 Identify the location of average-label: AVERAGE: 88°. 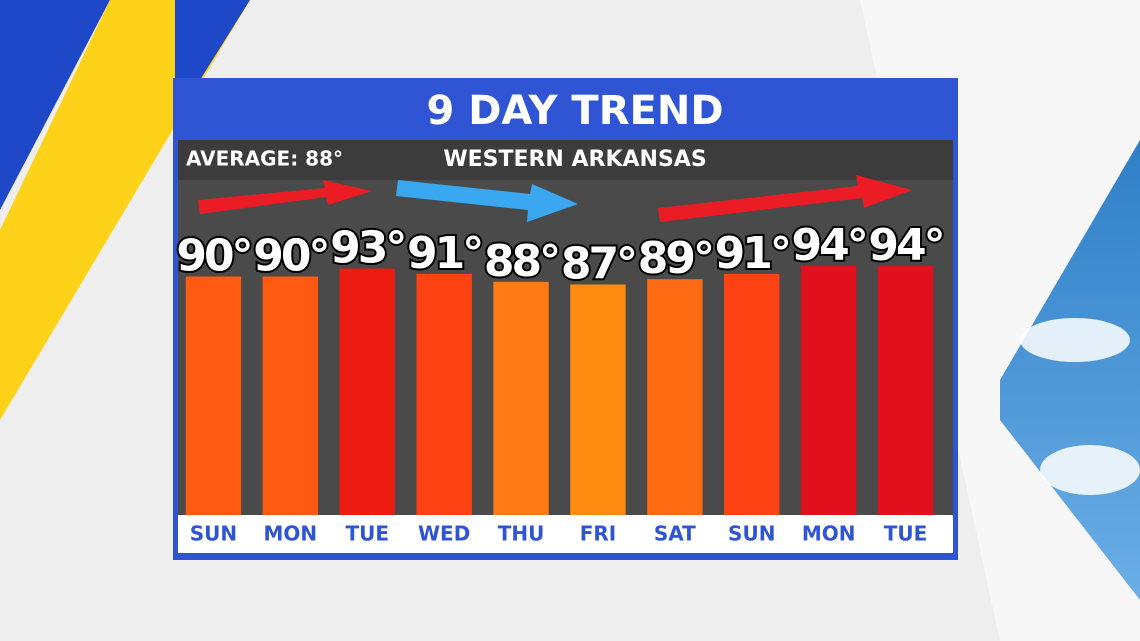
(264, 159).